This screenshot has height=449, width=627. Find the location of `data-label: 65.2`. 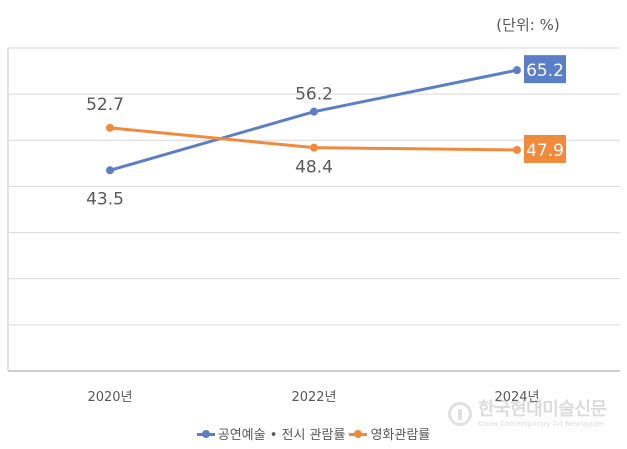

data-label: 65.2 is located at coordinates (545, 71).